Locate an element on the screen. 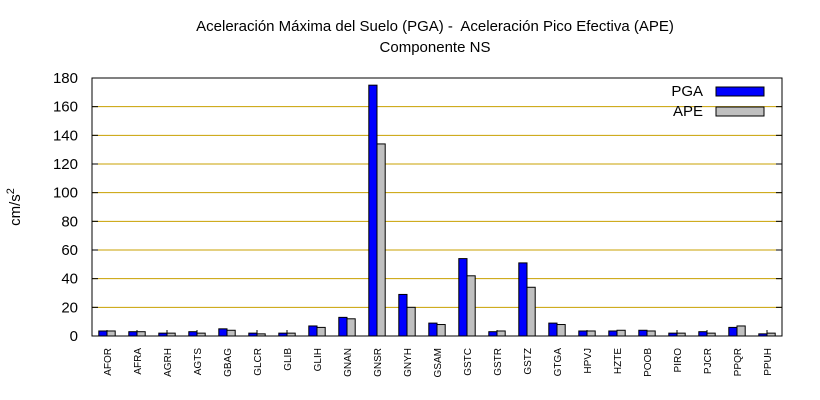 This screenshot has width=820, height=400. x-tick-label: AFRA is located at coordinates (138, 361).